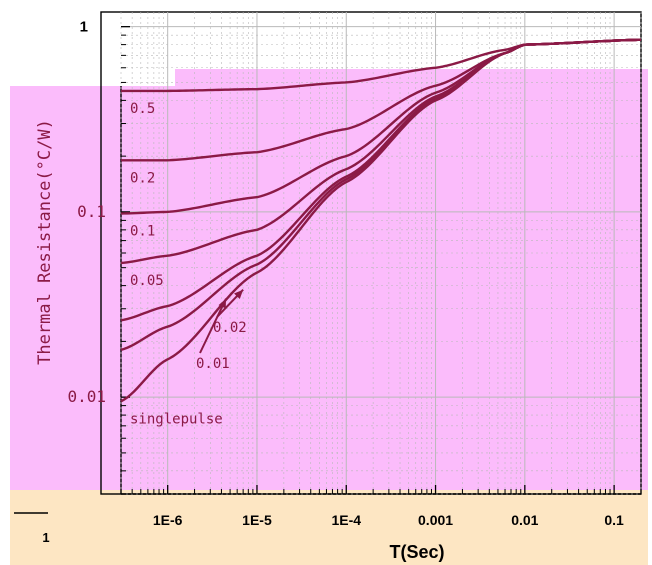 This screenshot has width=652, height=565. Describe the element at coordinates (84, 27) in the screenshot. I see `y-tick-label: 1` at that location.